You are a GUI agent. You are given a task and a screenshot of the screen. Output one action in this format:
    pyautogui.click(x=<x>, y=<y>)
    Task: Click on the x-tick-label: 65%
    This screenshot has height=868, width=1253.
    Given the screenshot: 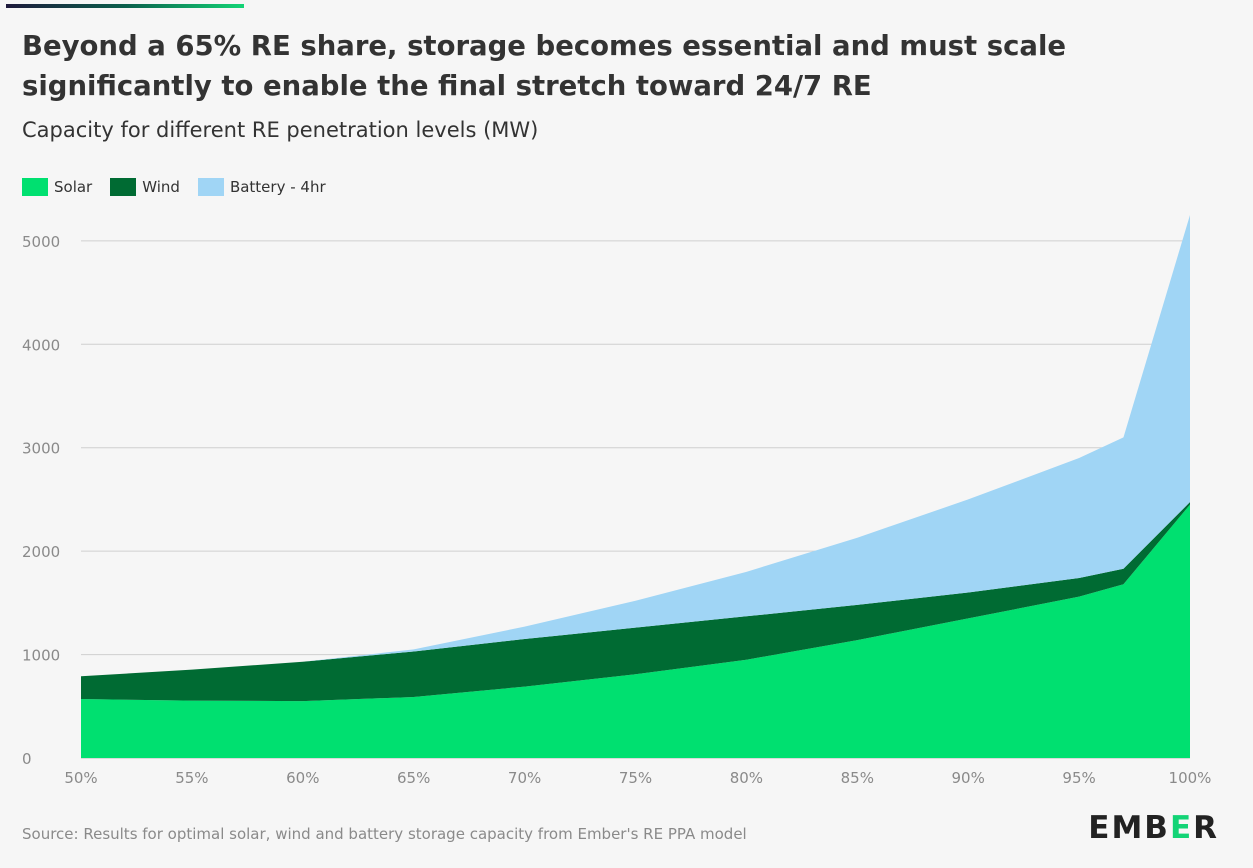 What is the action you would take?
    pyautogui.click(x=413, y=778)
    